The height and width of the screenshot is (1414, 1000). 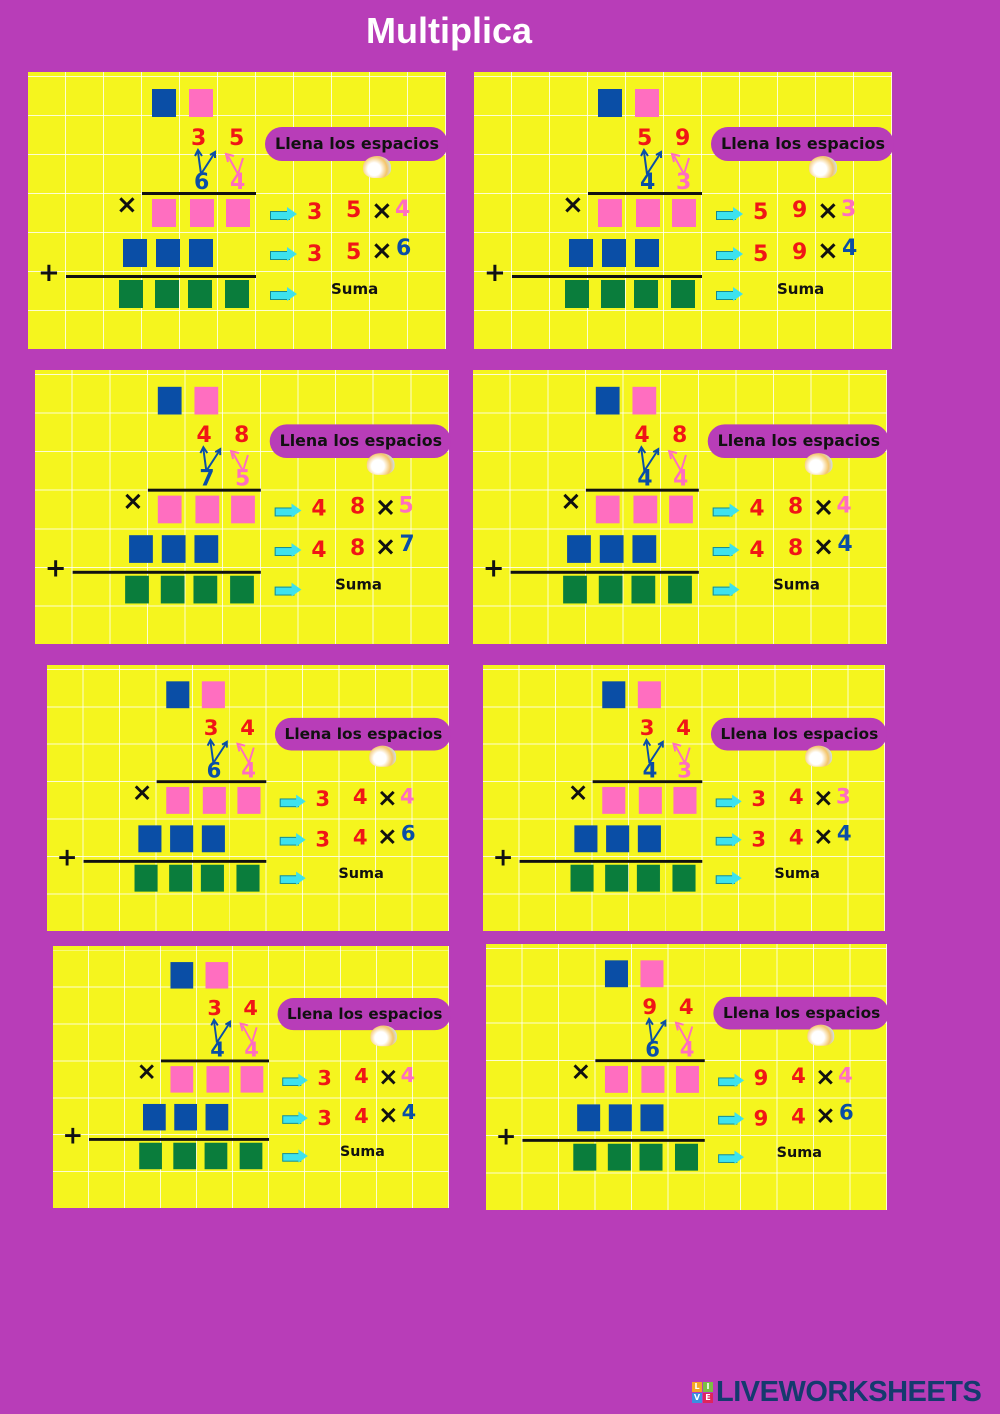 What do you see at coordinates (73, 1136) in the screenshot?
I see `plus-sign: +` at bounding box center [73, 1136].